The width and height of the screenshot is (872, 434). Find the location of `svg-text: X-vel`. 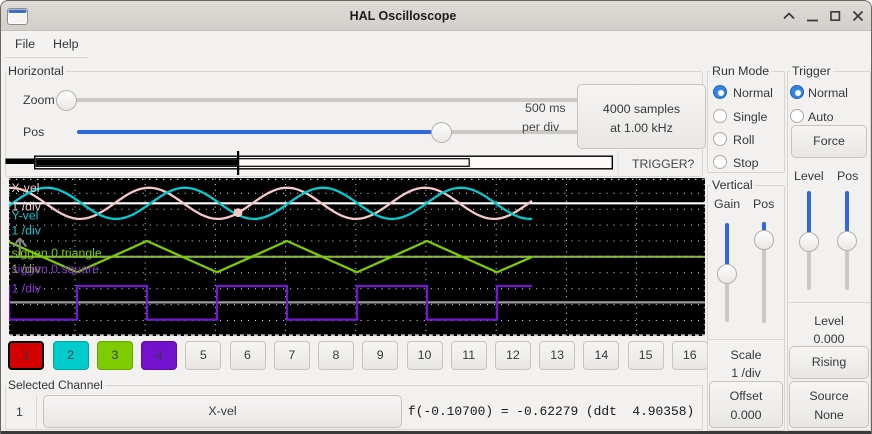

svg-text: X-vel is located at coordinates (26, 188).